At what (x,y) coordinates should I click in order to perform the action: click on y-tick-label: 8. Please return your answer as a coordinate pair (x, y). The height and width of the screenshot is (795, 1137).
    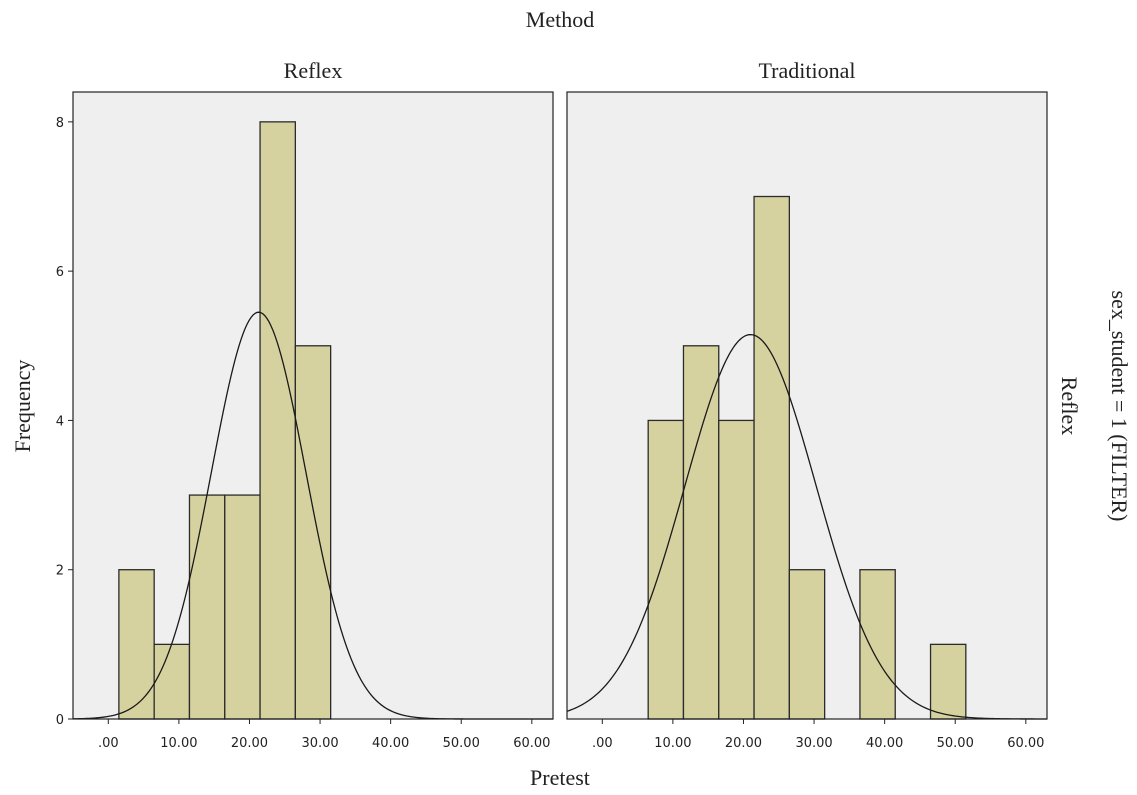
    Looking at the image, I should click on (60, 123).